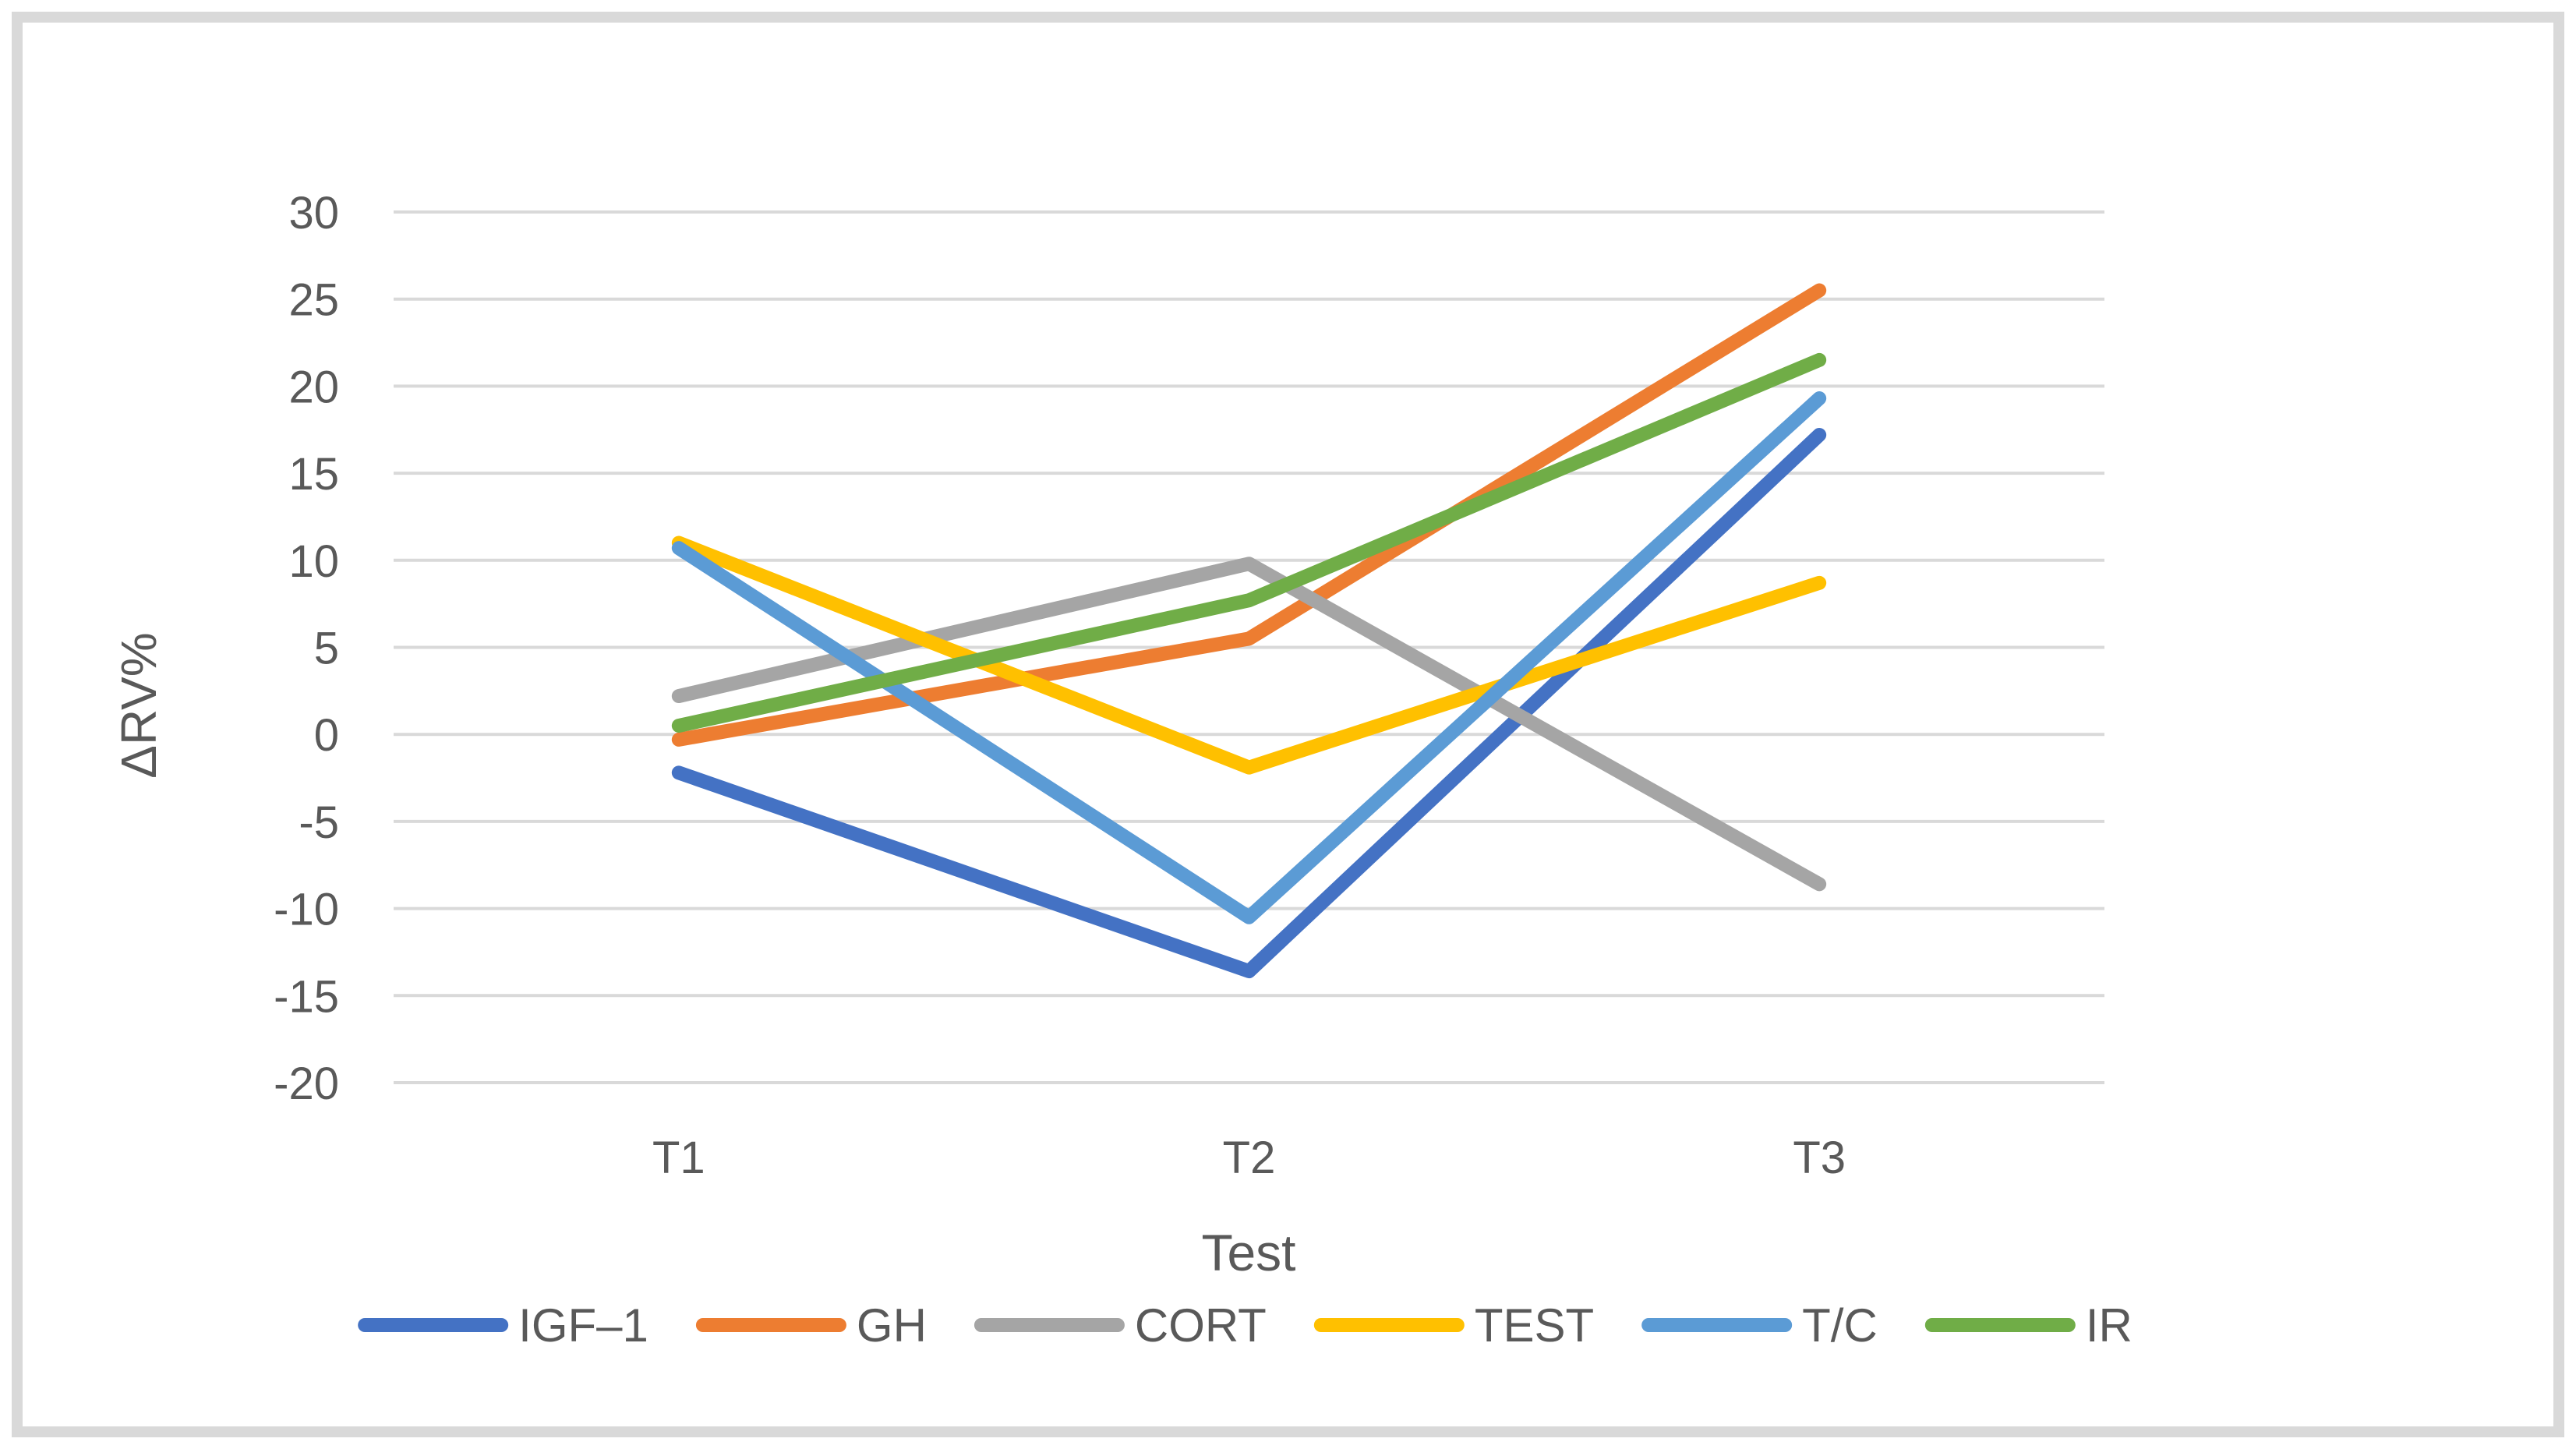 This screenshot has height=1449, width=2576. Describe the element at coordinates (1819, 1158) in the screenshot. I see `x-tick-label: T3` at that location.